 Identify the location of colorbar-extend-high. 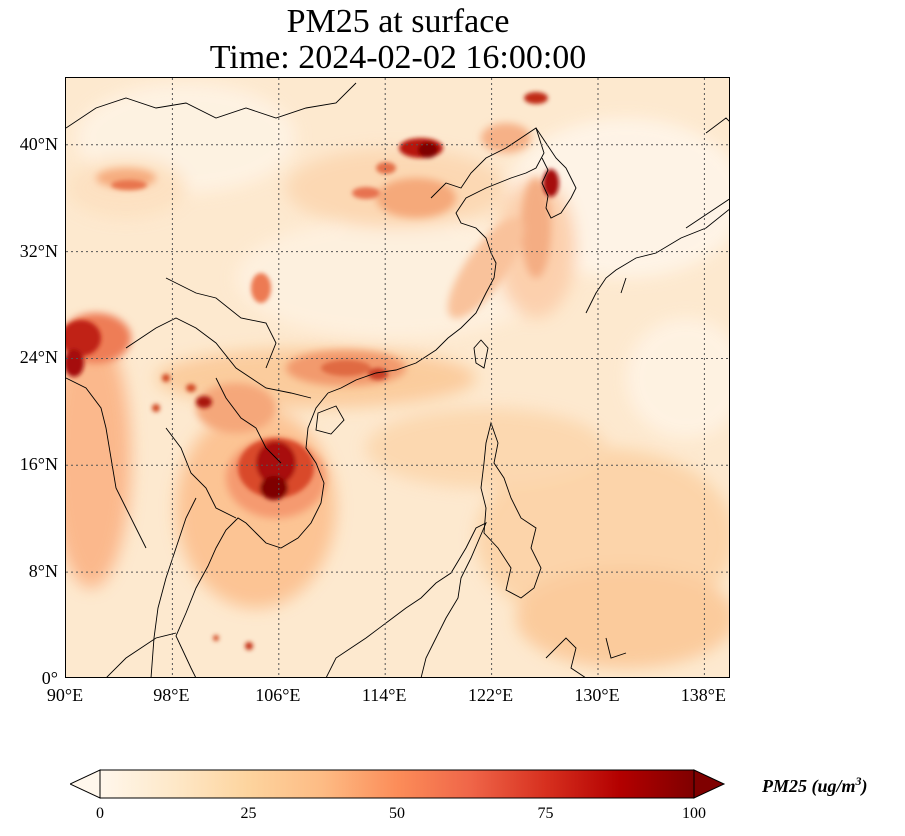
(709, 784).